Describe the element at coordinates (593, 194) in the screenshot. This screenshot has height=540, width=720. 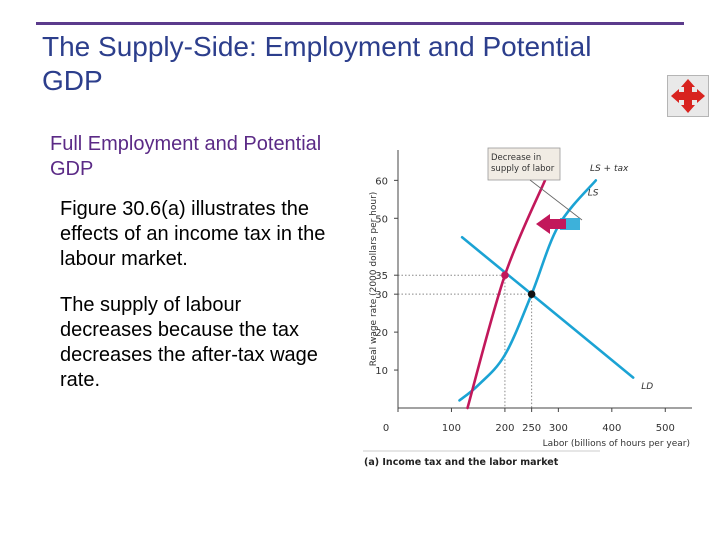
I see `curve-label-ls: LS` at that location.